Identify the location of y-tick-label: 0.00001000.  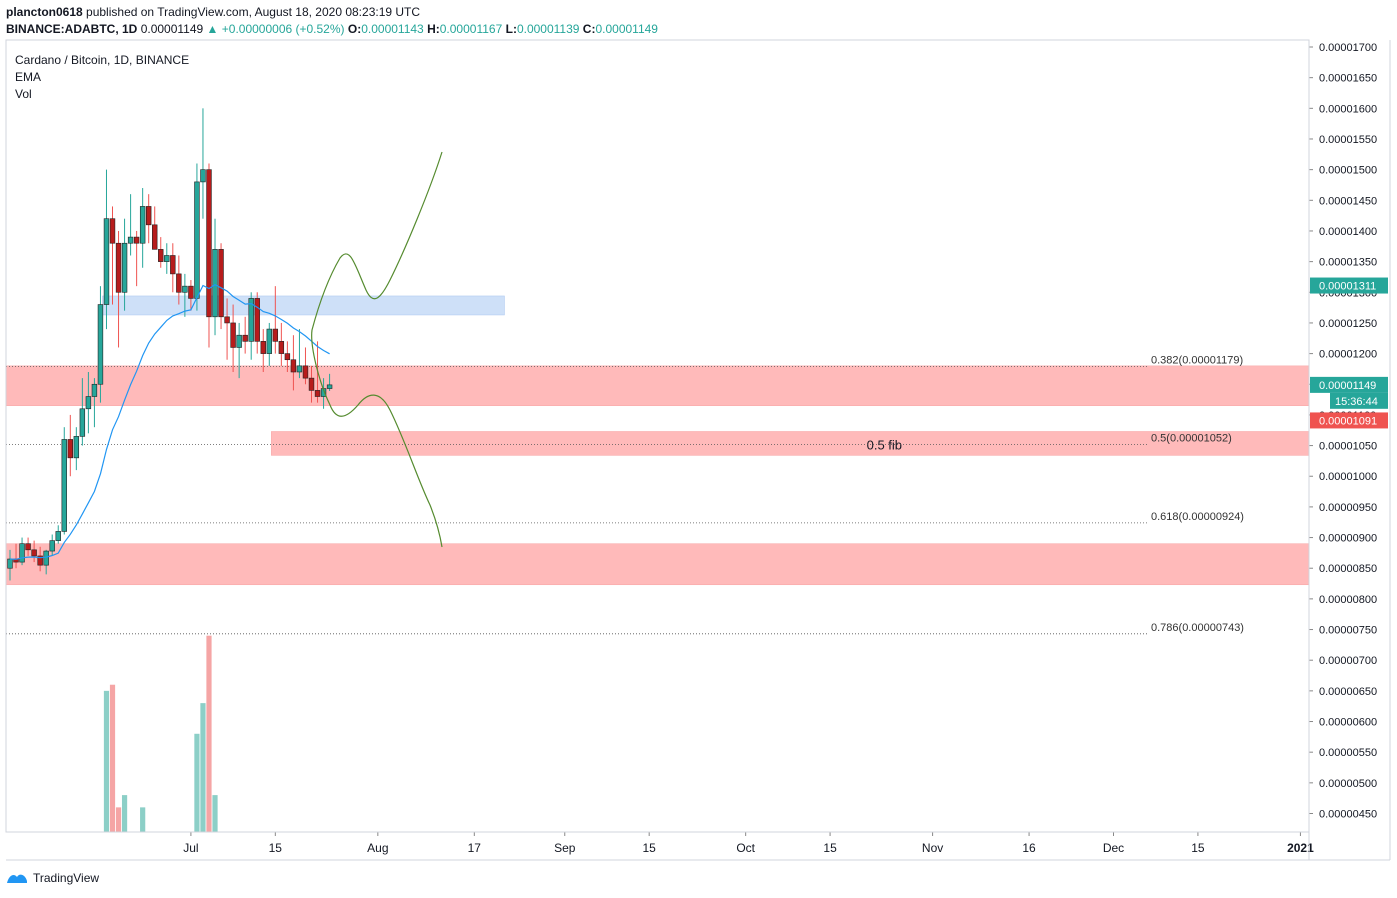
(1348, 477).